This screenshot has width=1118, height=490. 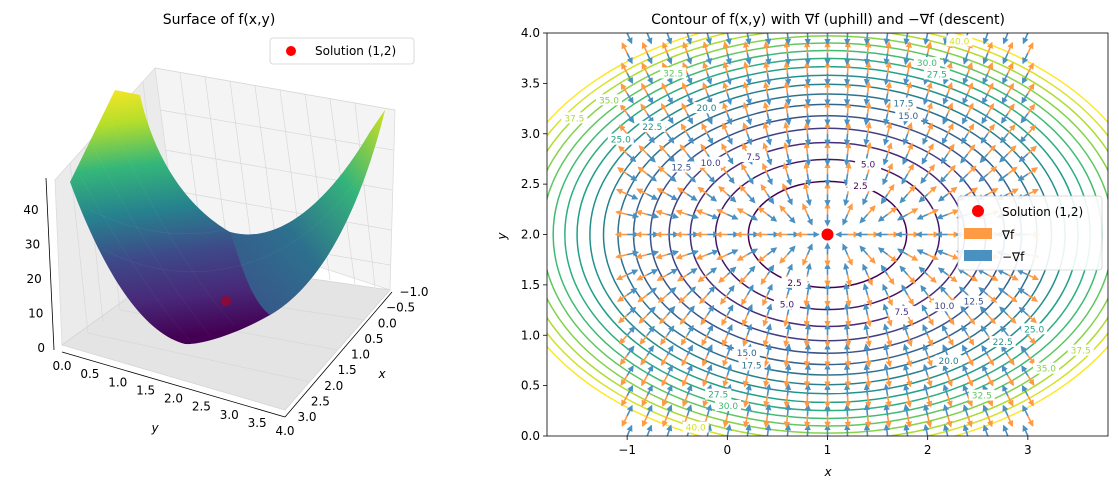 What do you see at coordinates (959, 42) in the screenshot?
I see `contour-level-label: 40.0` at bounding box center [959, 42].